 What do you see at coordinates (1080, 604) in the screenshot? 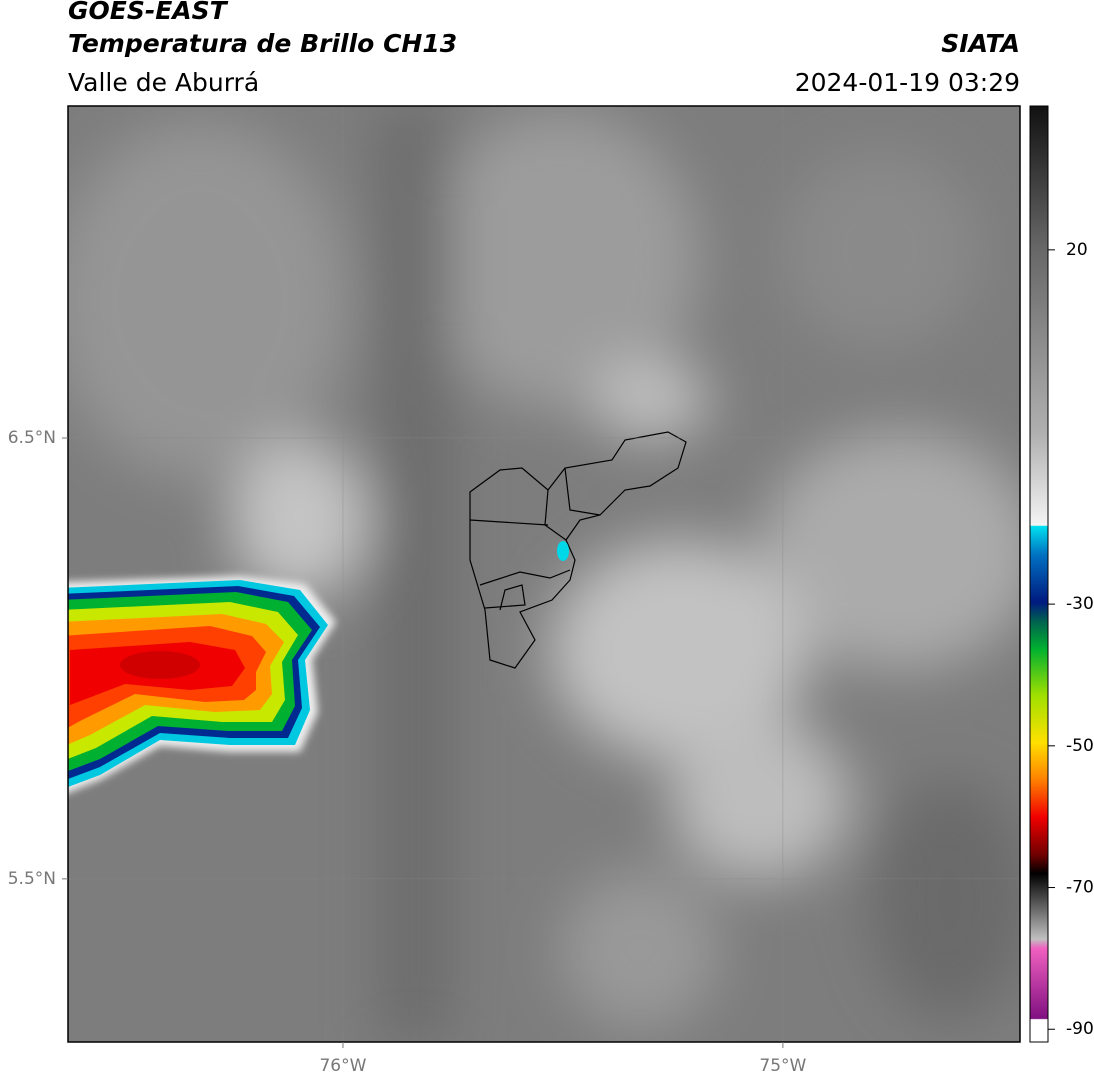
I see `colorbar-tick-label: -30` at bounding box center [1080, 604].